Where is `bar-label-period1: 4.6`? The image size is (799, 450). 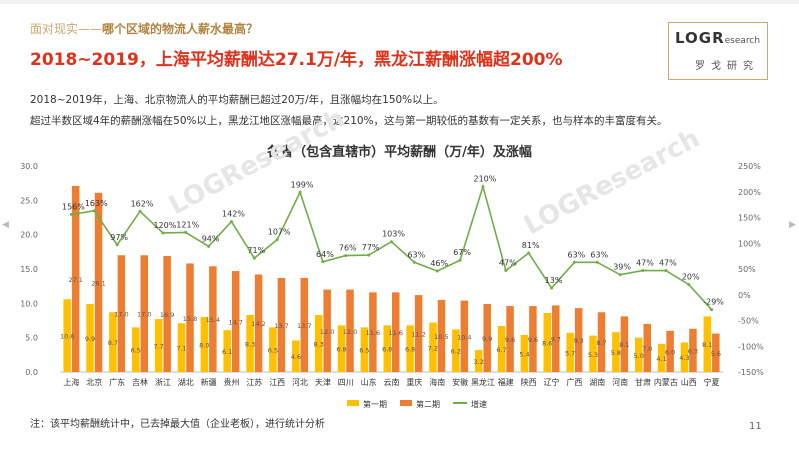 bar-label-period1: 4.6 is located at coordinates (296, 357).